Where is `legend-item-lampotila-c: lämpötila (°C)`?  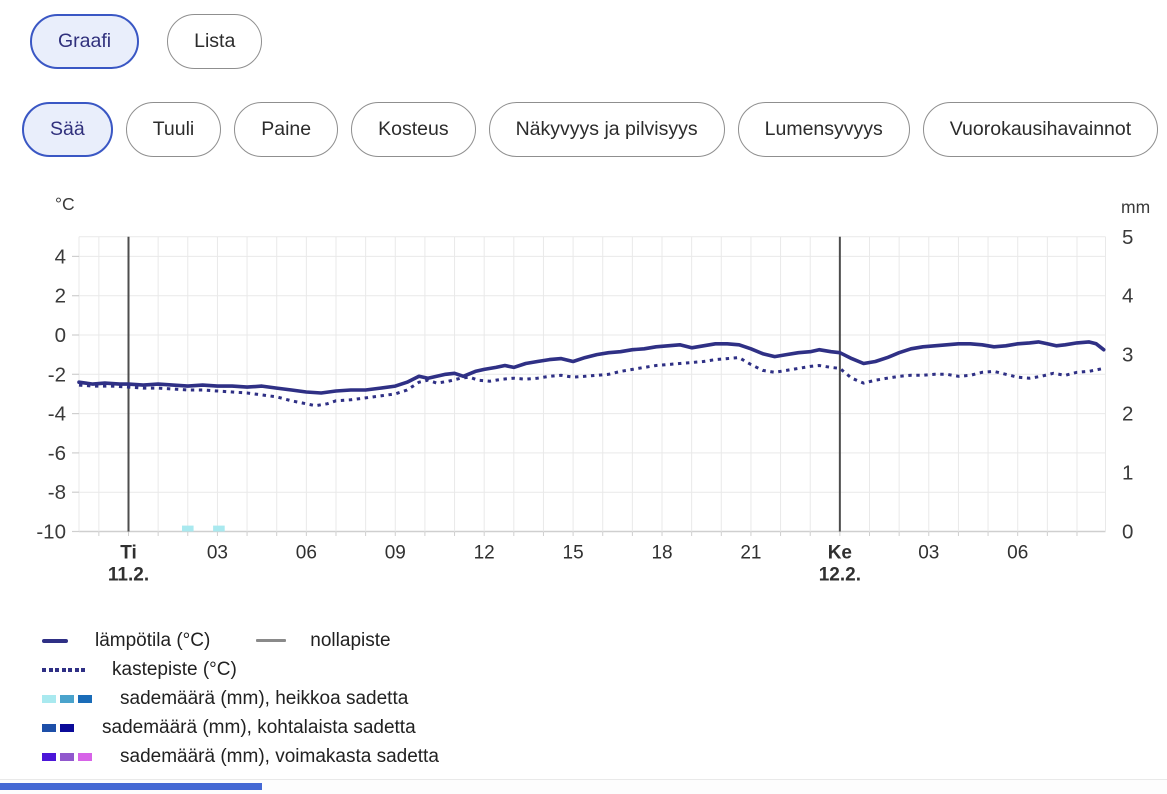 legend-item-lampotila-c: lämpötila (°C) is located at coordinates (126, 641).